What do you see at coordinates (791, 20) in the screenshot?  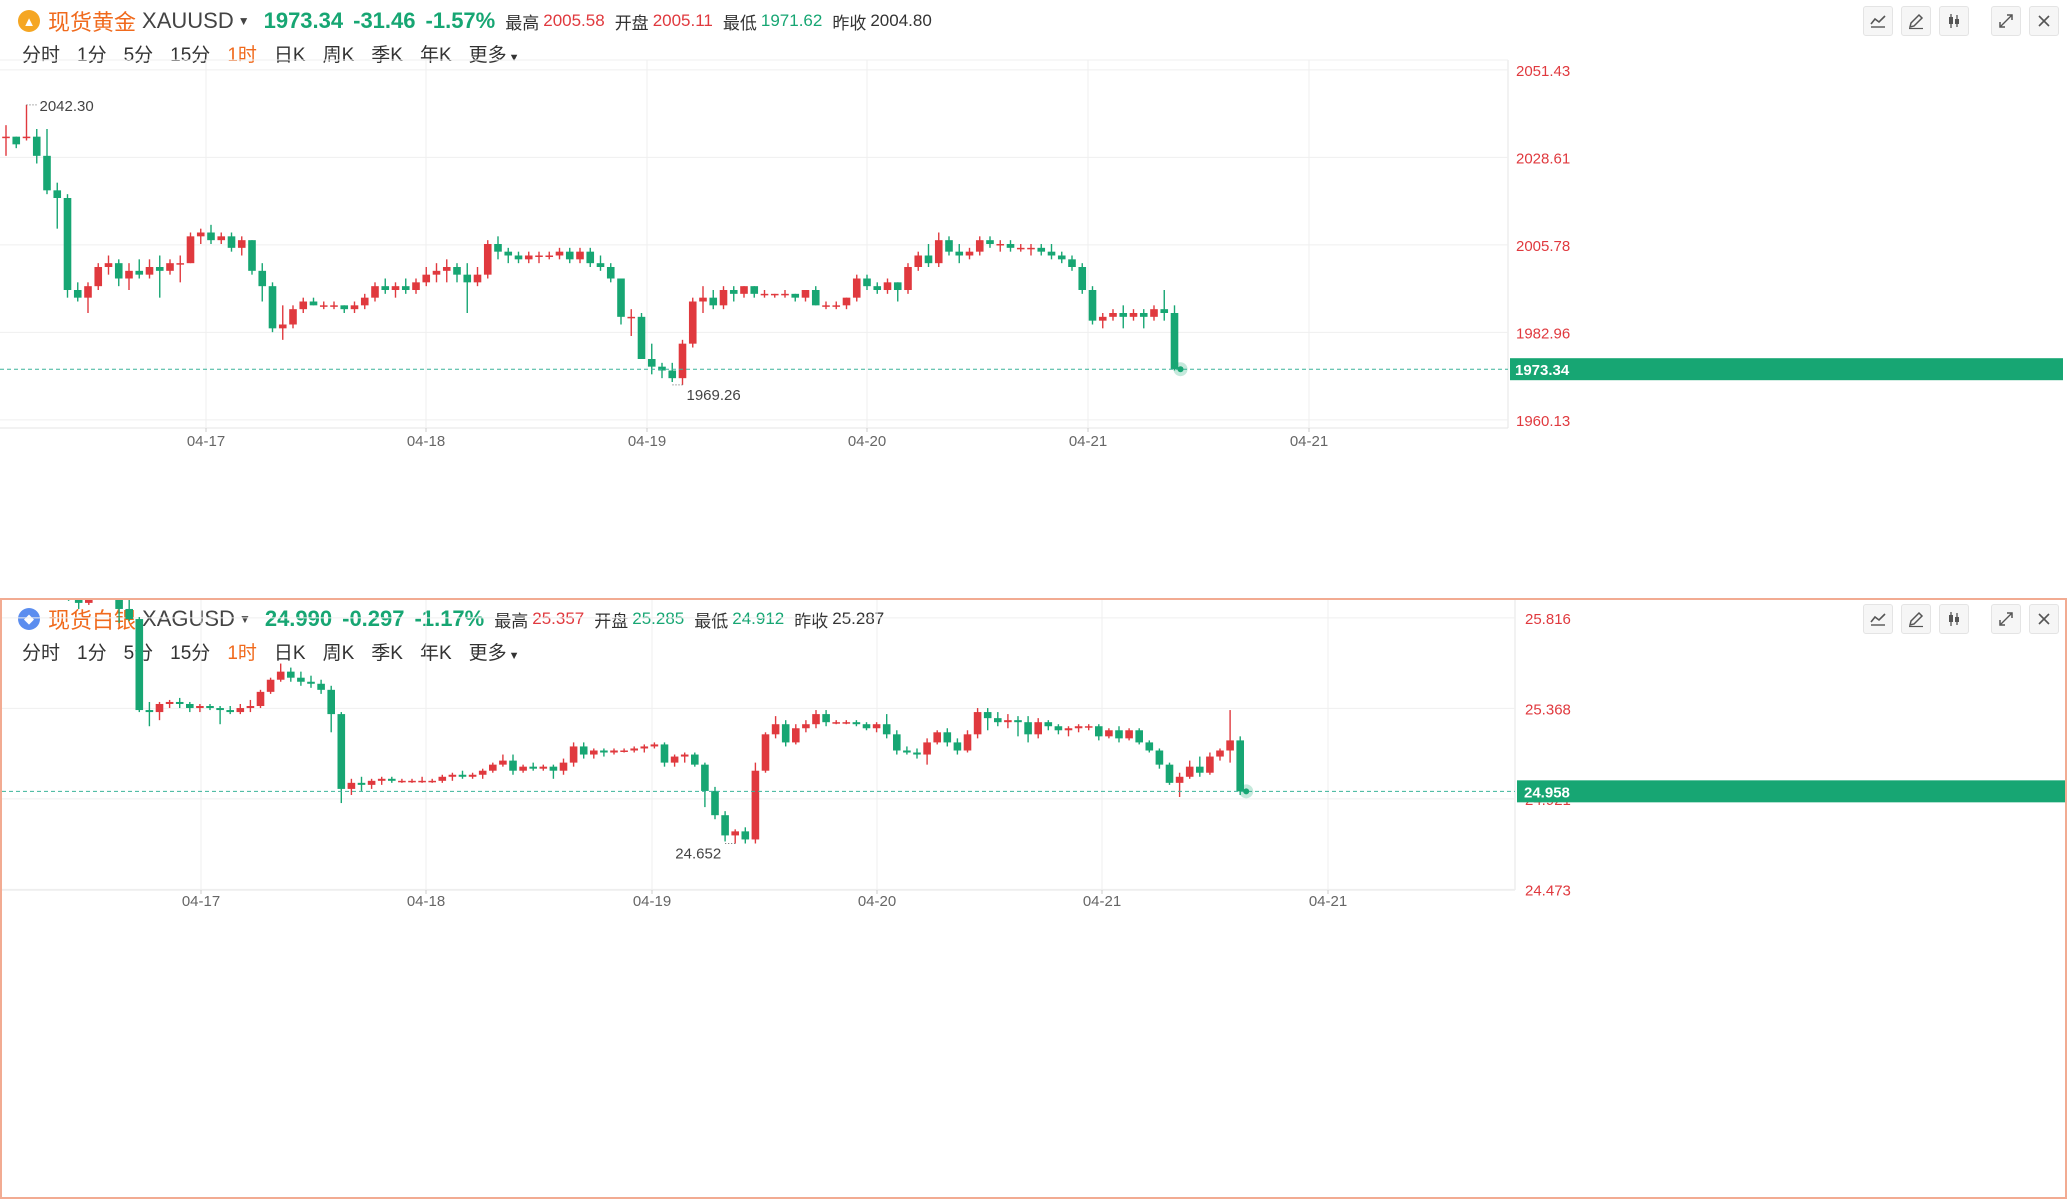 I see `low-value: 1971.62` at bounding box center [791, 20].